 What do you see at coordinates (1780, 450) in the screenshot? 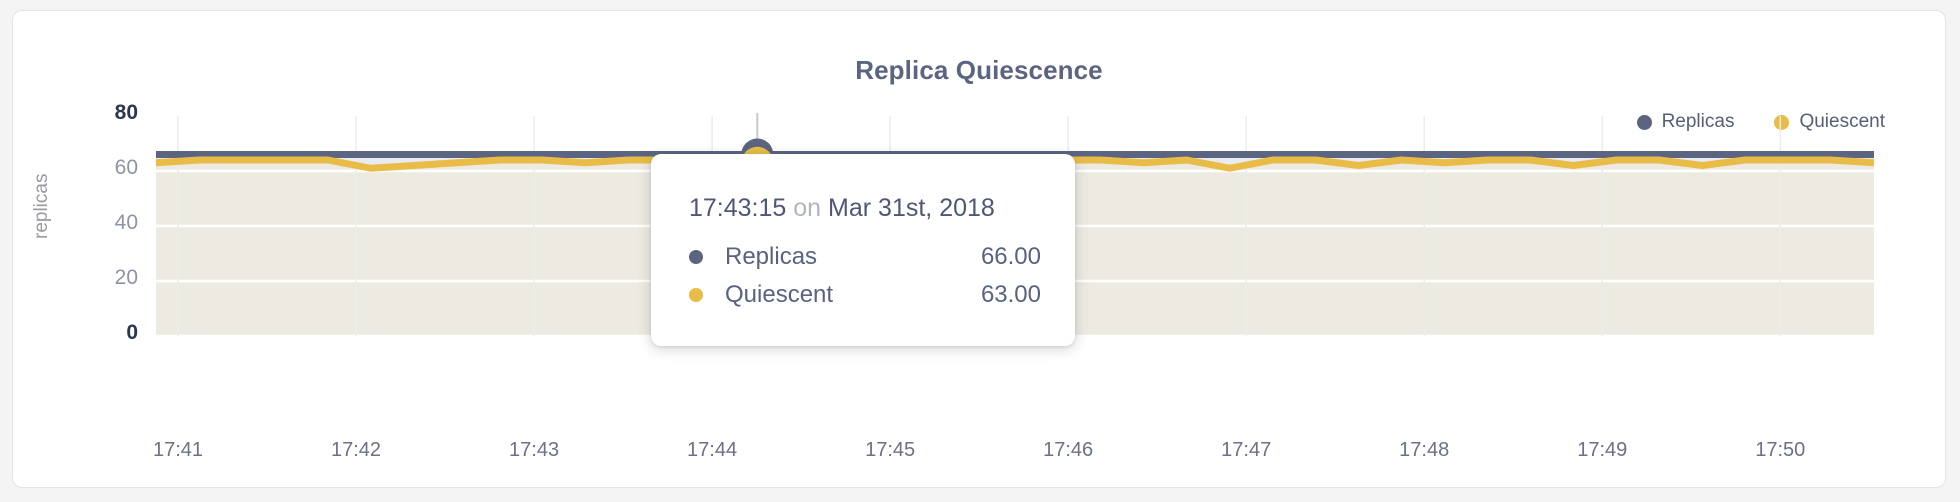
I see `x-axis-tick-label: 17:50` at bounding box center [1780, 450].